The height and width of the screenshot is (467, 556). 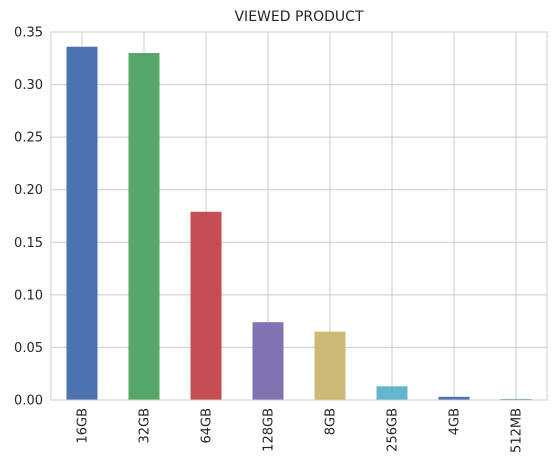 I want to click on bar-256gb, so click(x=392, y=393).